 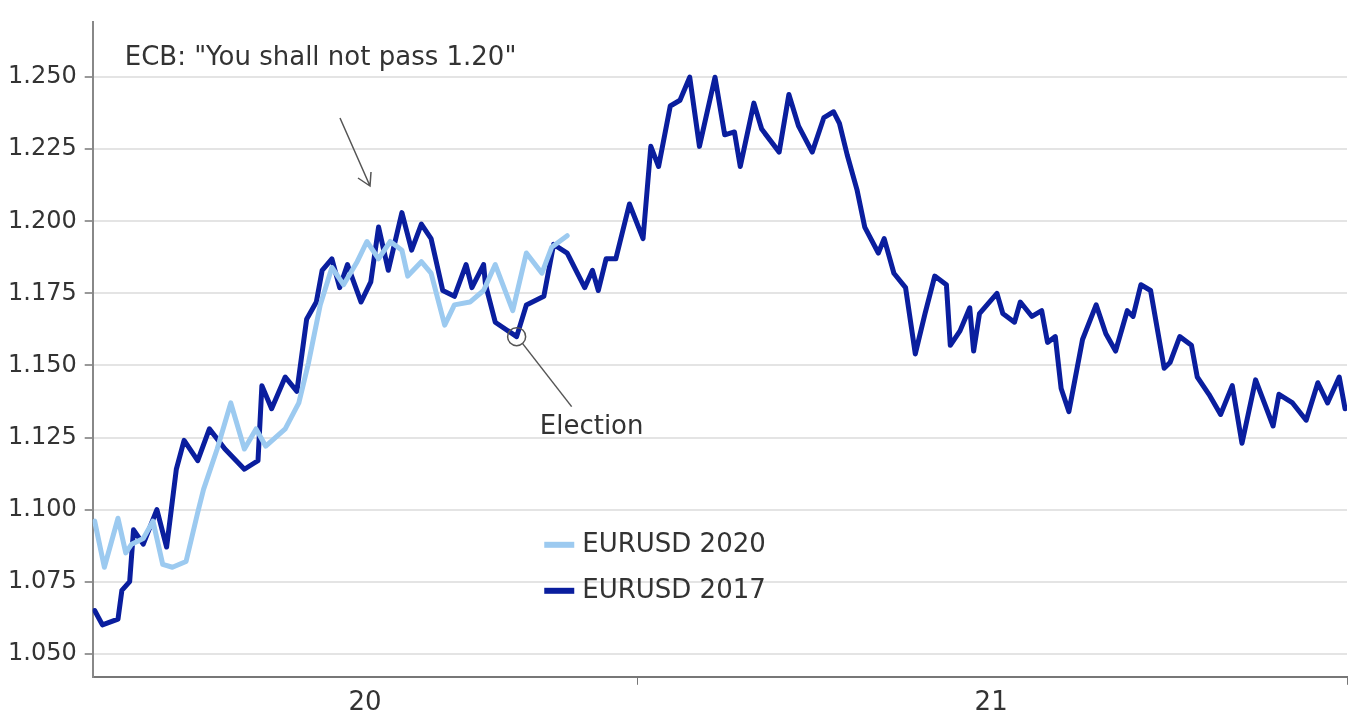 I want to click on y-tick-label: 1.050, so click(x=42, y=651).